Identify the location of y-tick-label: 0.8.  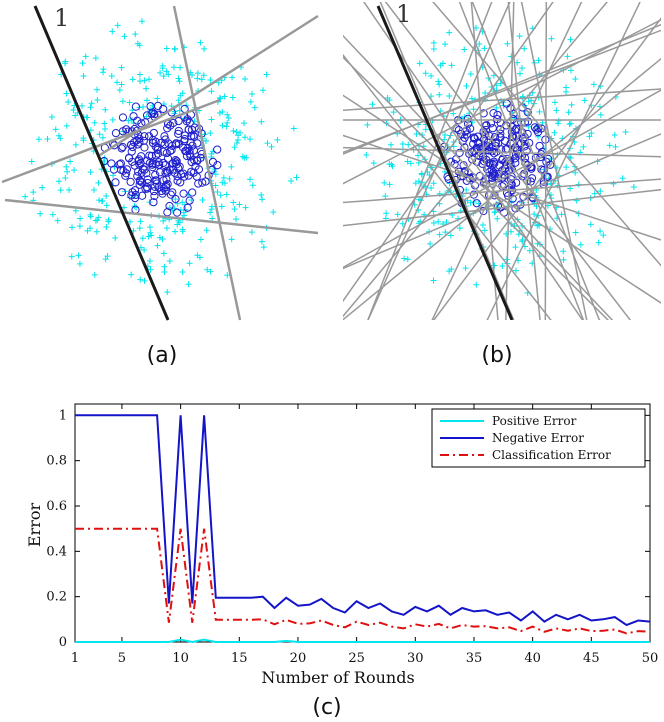
(56, 461).